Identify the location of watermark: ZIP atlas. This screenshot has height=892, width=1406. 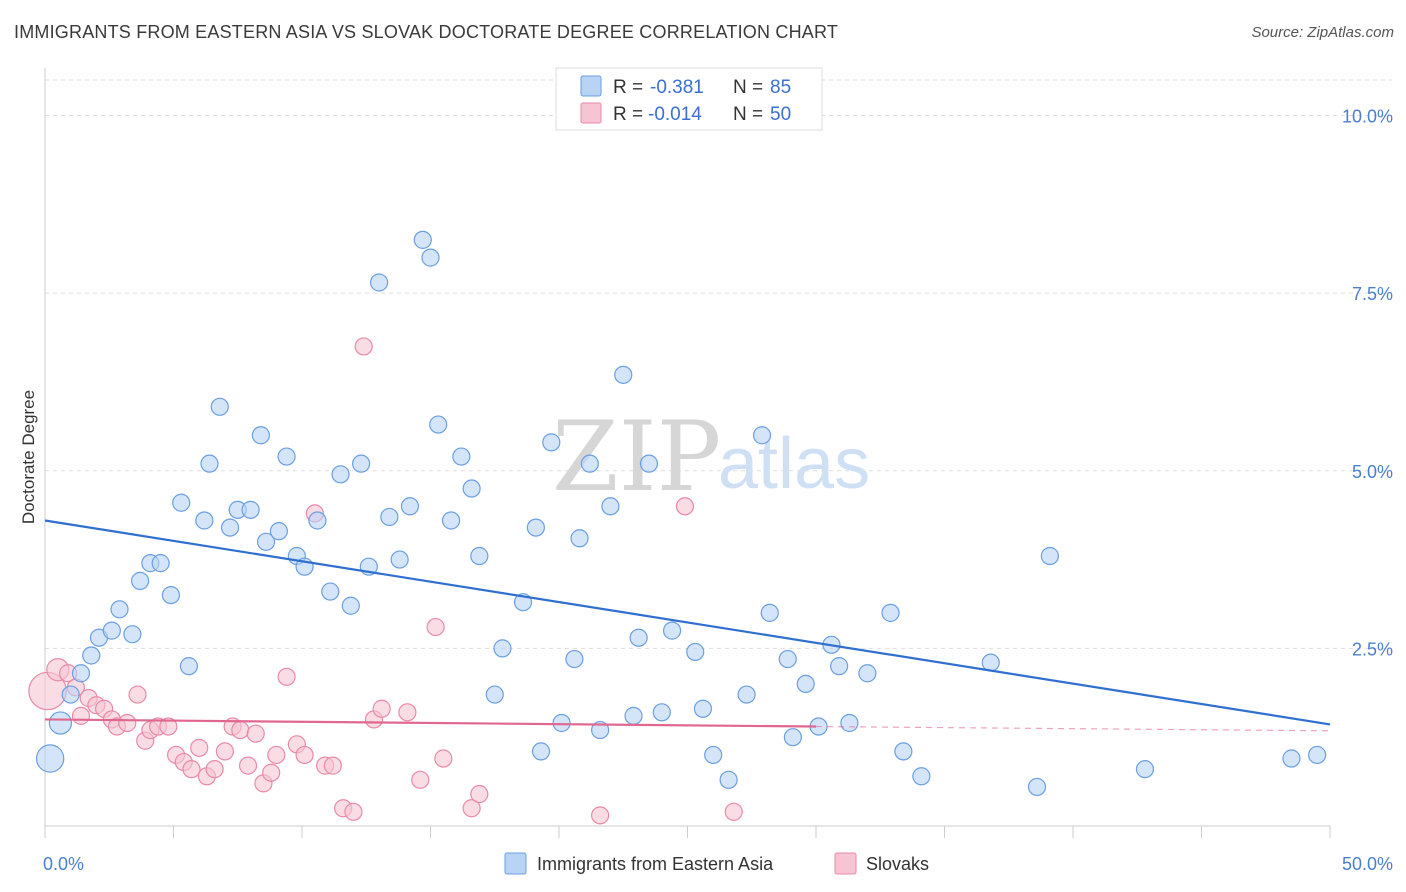
(711, 457).